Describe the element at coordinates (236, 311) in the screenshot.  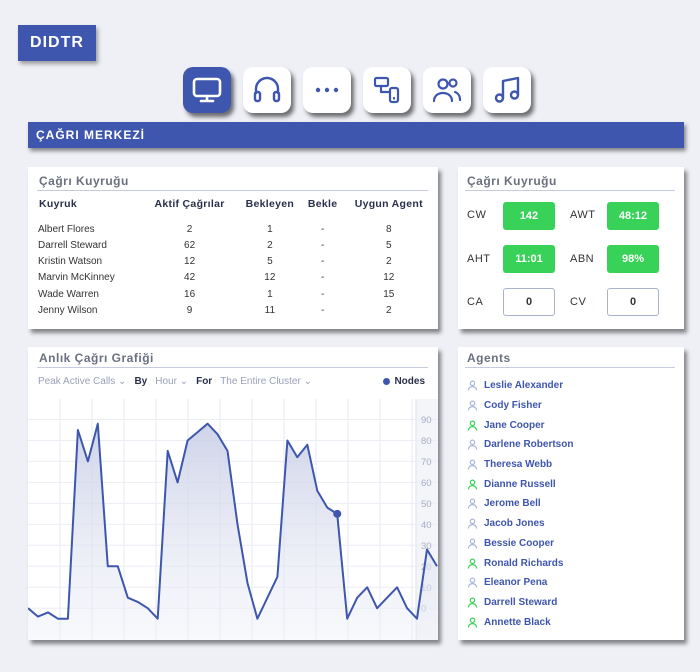
I see `table-row: Jenny Wilson 9 11 - 2` at that location.